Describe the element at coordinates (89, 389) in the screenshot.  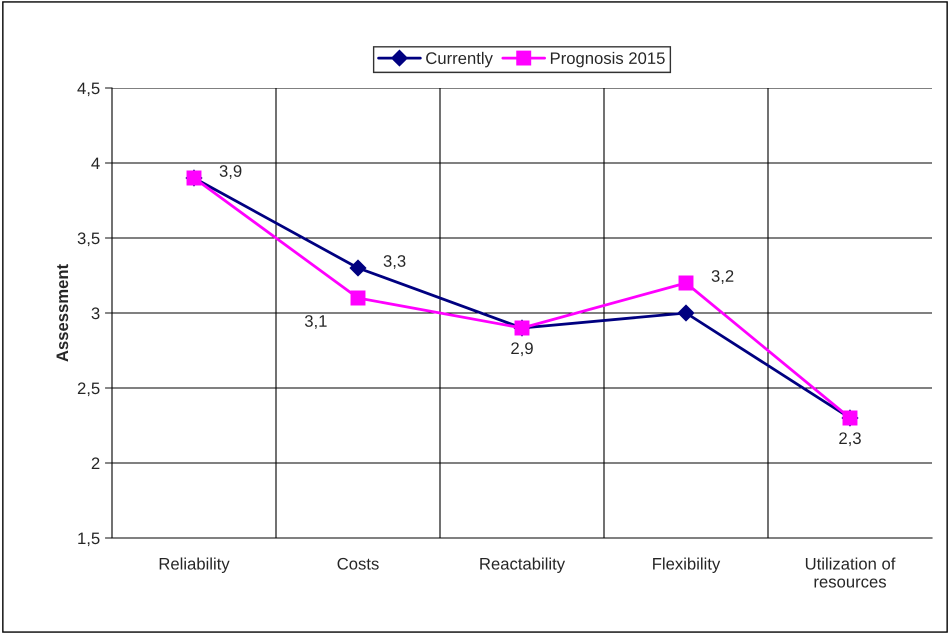
I see `y-tick-label: 2,5` at that location.